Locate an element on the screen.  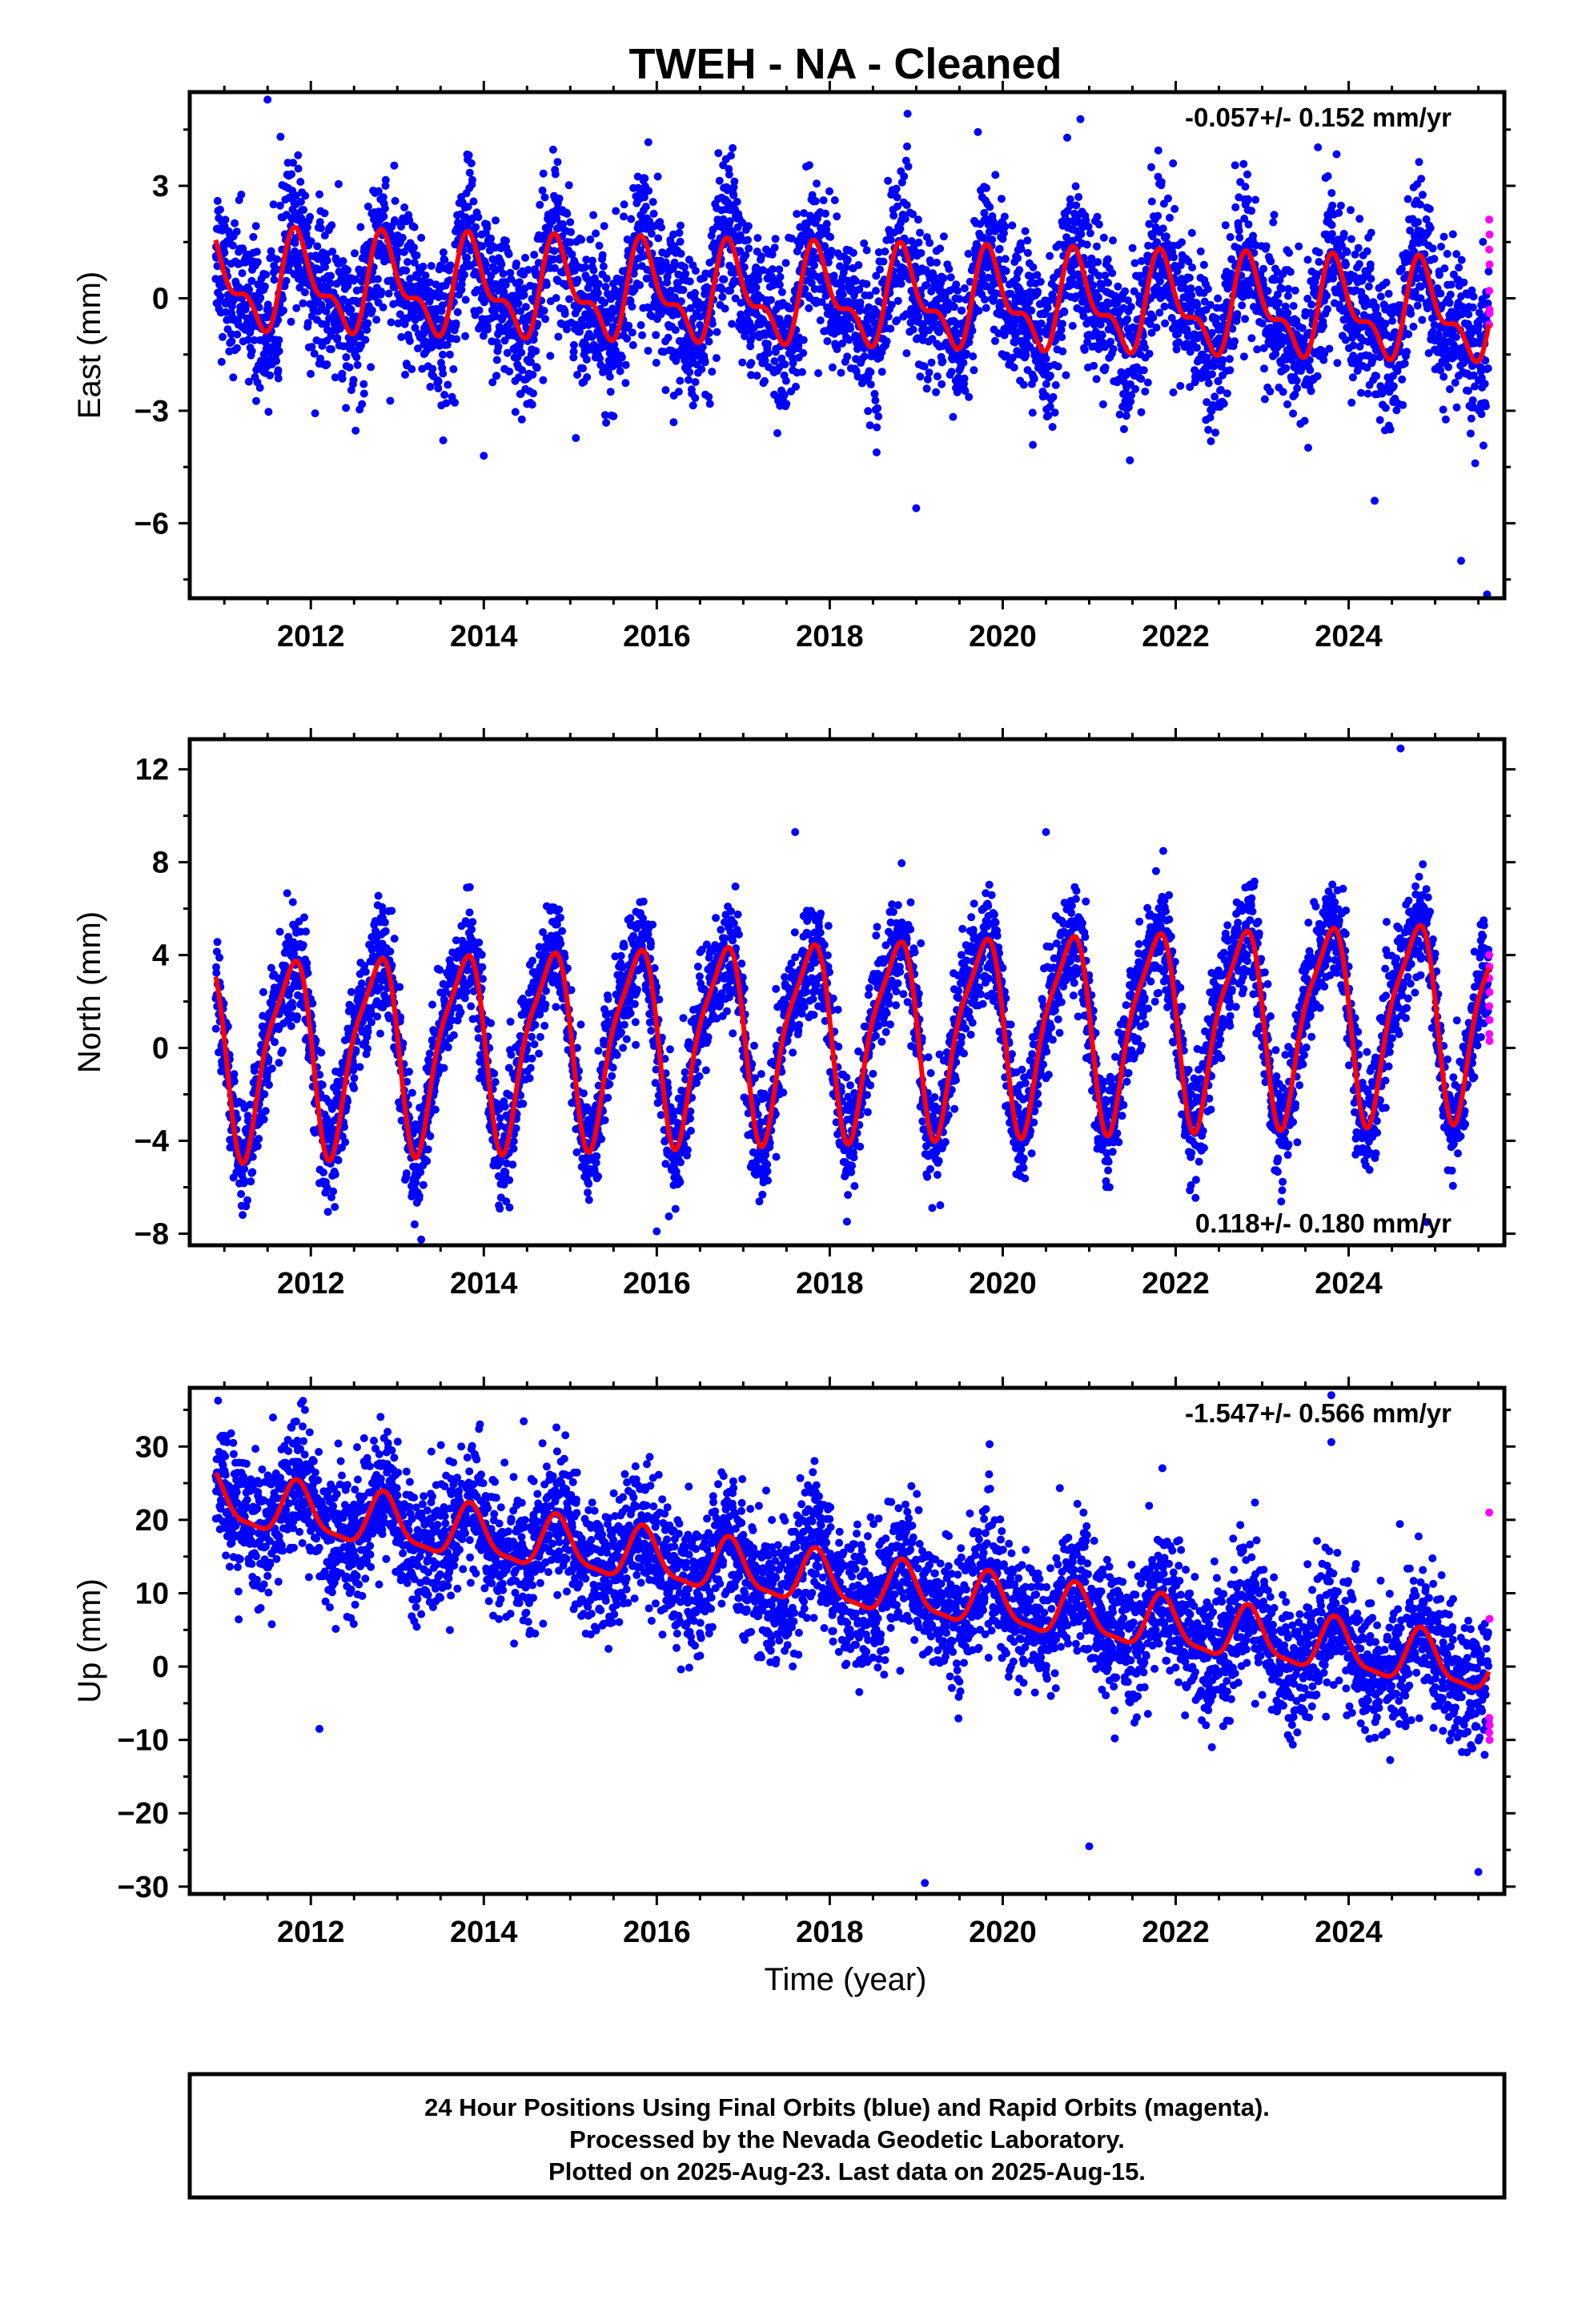
east-rapid-point is located at coordinates (1490, 291).